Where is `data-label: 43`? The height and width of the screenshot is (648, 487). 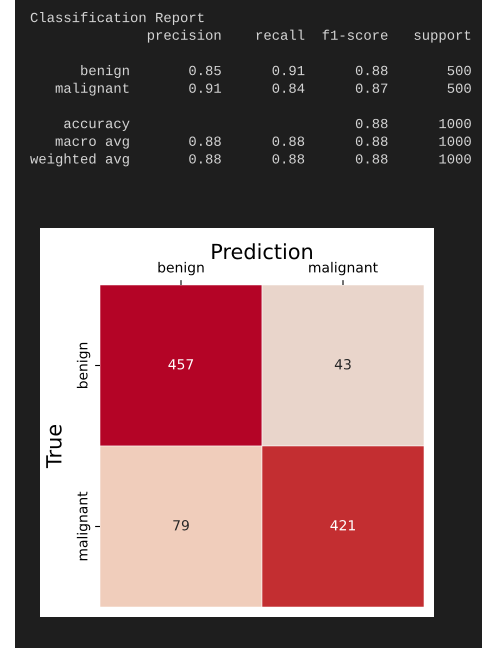
data-label: 43 is located at coordinates (342, 364).